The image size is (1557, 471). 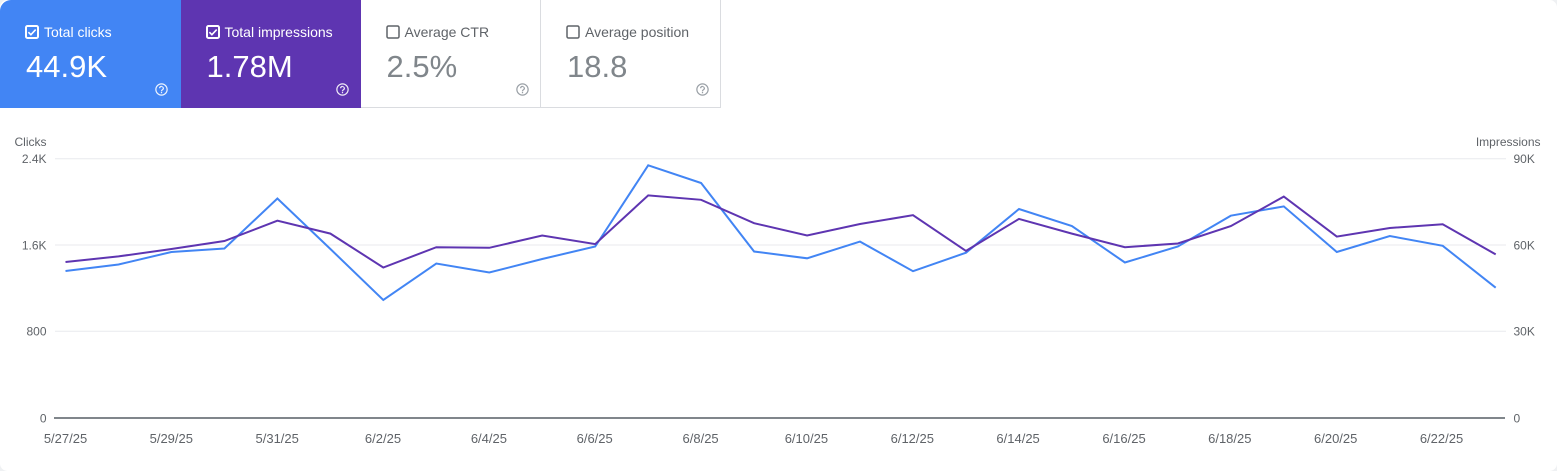 What do you see at coordinates (1524, 332) in the screenshot?
I see `svg-text: 30K` at bounding box center [1524, 332].